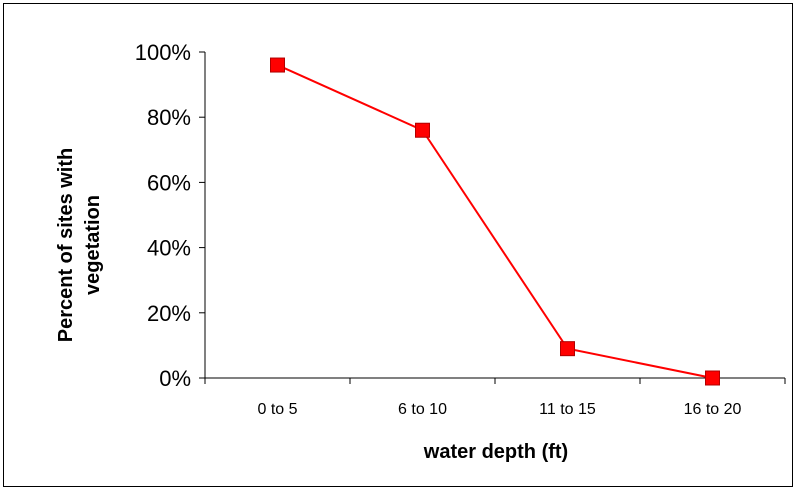 The height and width of the screenshot is (491, 798). Describe the element at coordinates (713, 409) in the screenshot. I see `x-tick-label: 16 to 20` at that location.